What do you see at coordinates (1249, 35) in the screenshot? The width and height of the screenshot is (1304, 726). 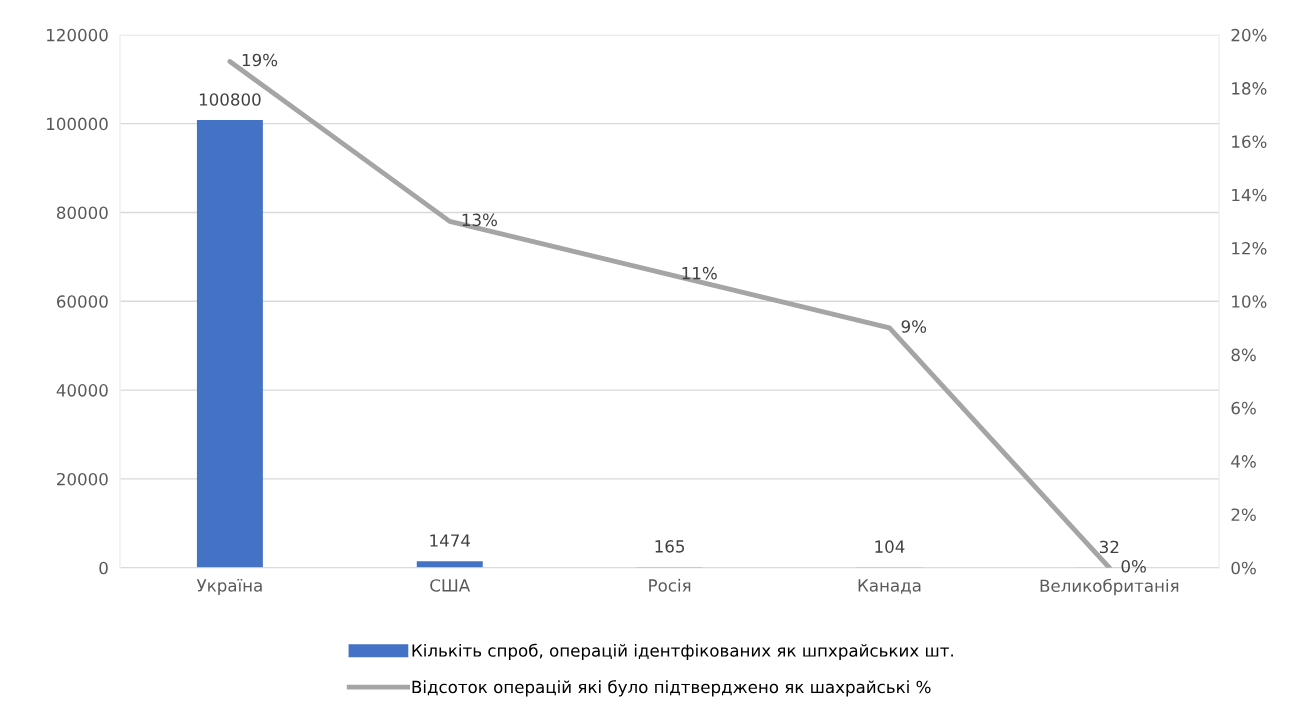 I see `y2-tick-label: 20%` at bounding box center [1249, 35].